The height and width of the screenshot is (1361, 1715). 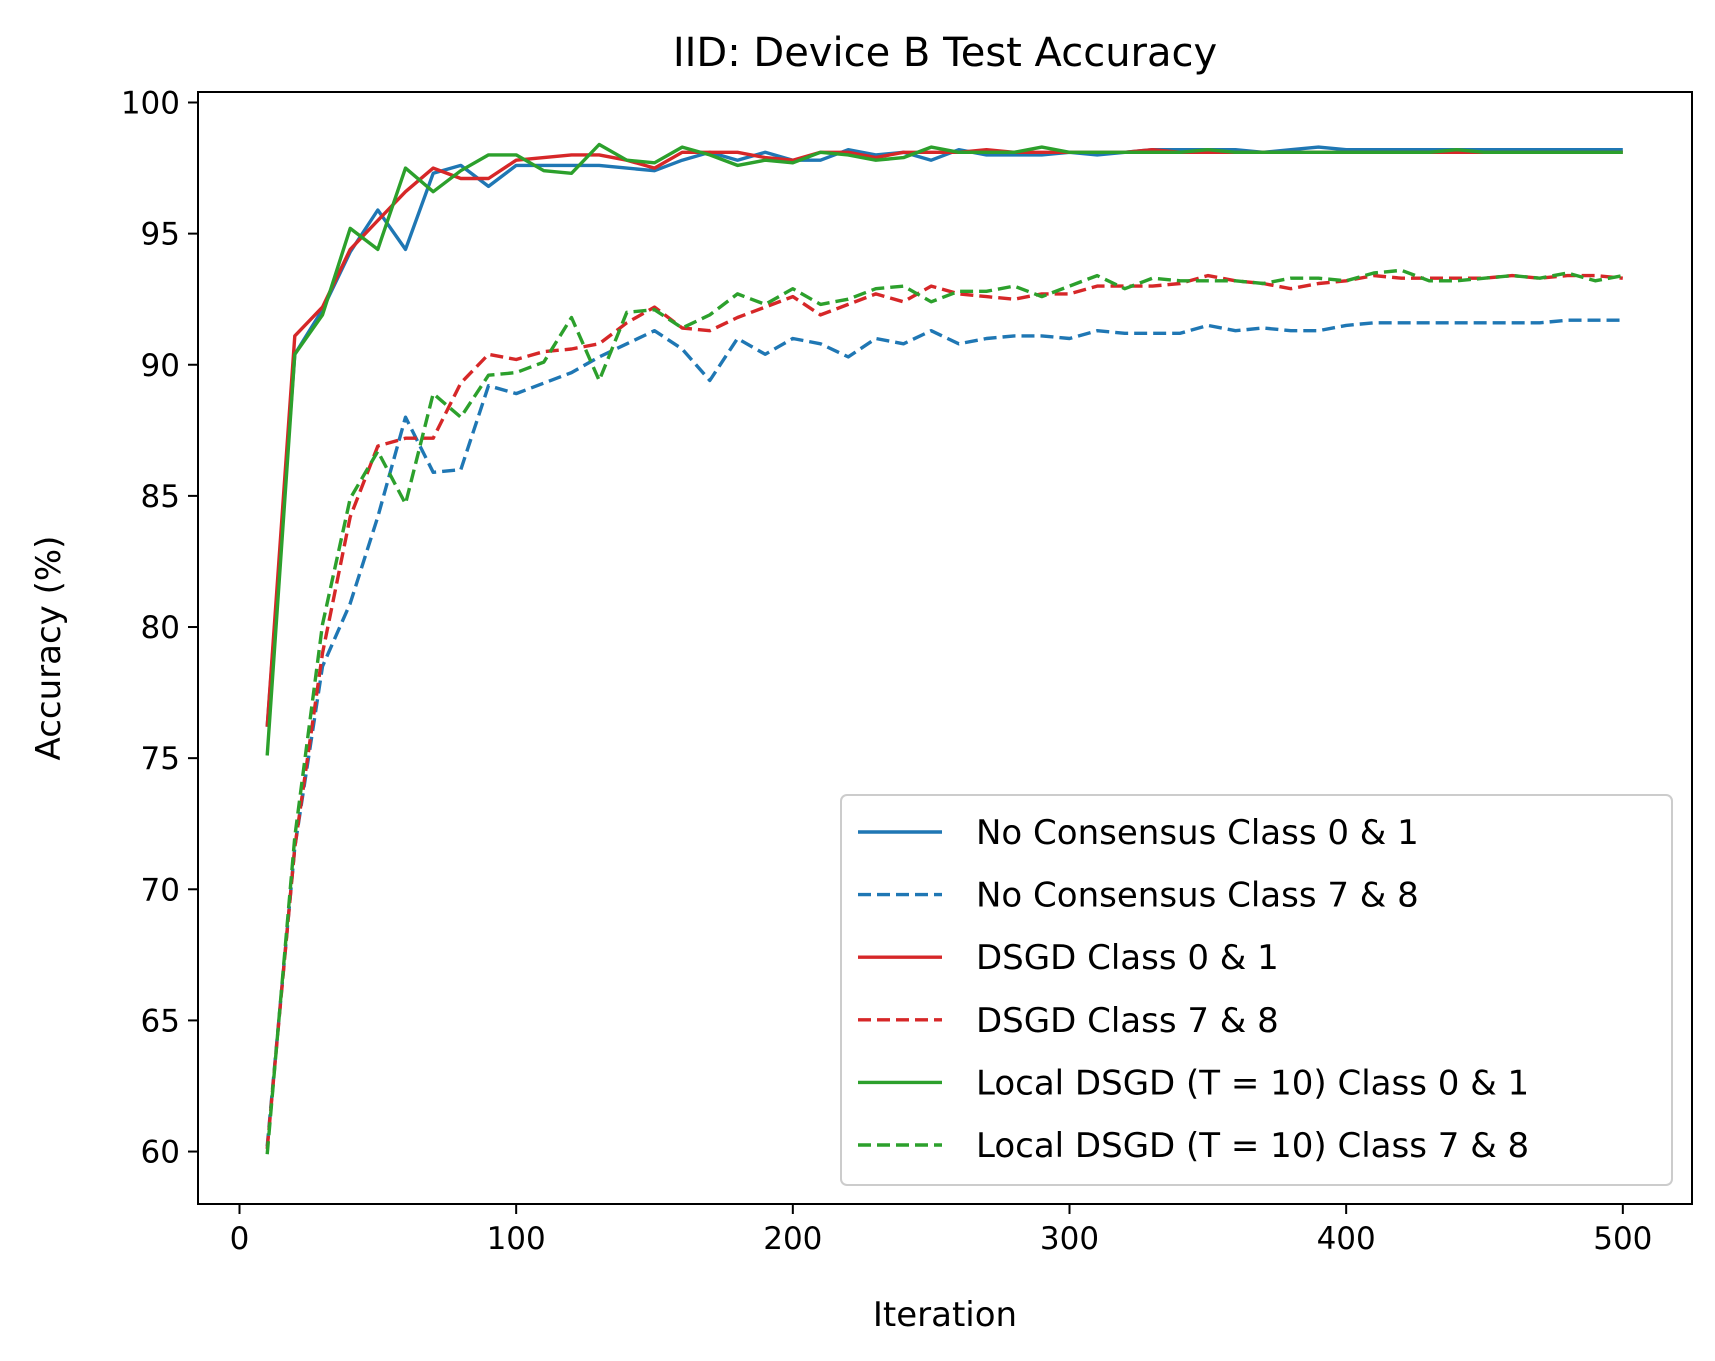 I want to click on x-axis-ticks: 0 100 200 300 400 500, so click(x=941, y=1230).